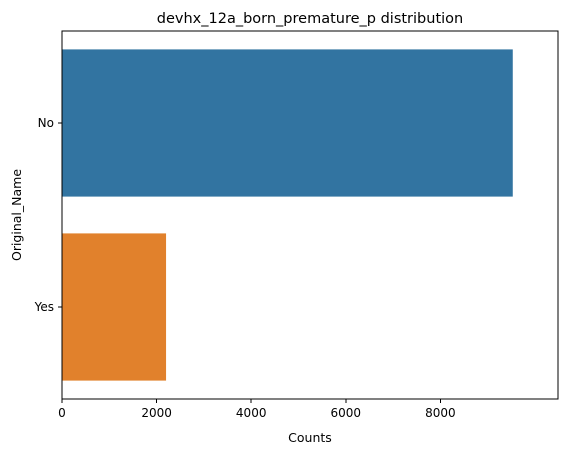 This screenshot has height=455, width=567. What do you see at coordinates (310, 19) in the screenshot?
I see `chart-title: devhx_12a_born_premature_p distribution` at bounding box center [310, 19].